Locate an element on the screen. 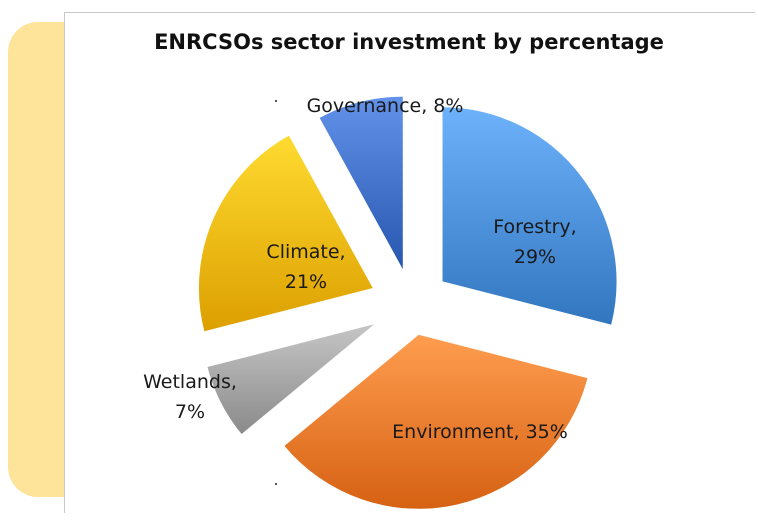 This screenshot has height=522, width=758. pie-slice-forestry is located at coordinates (529, 216).